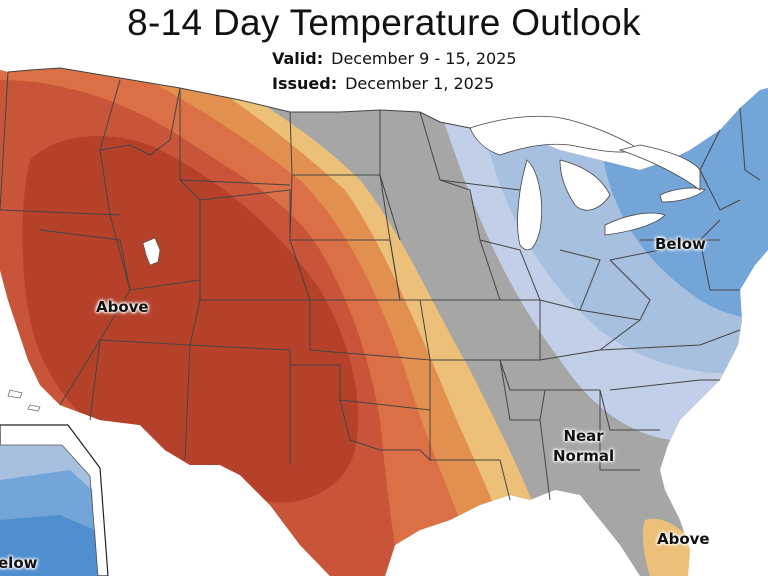 This screenshot has height=576, width=768. I want to click on label-above-west: Above, so click(122, 307).